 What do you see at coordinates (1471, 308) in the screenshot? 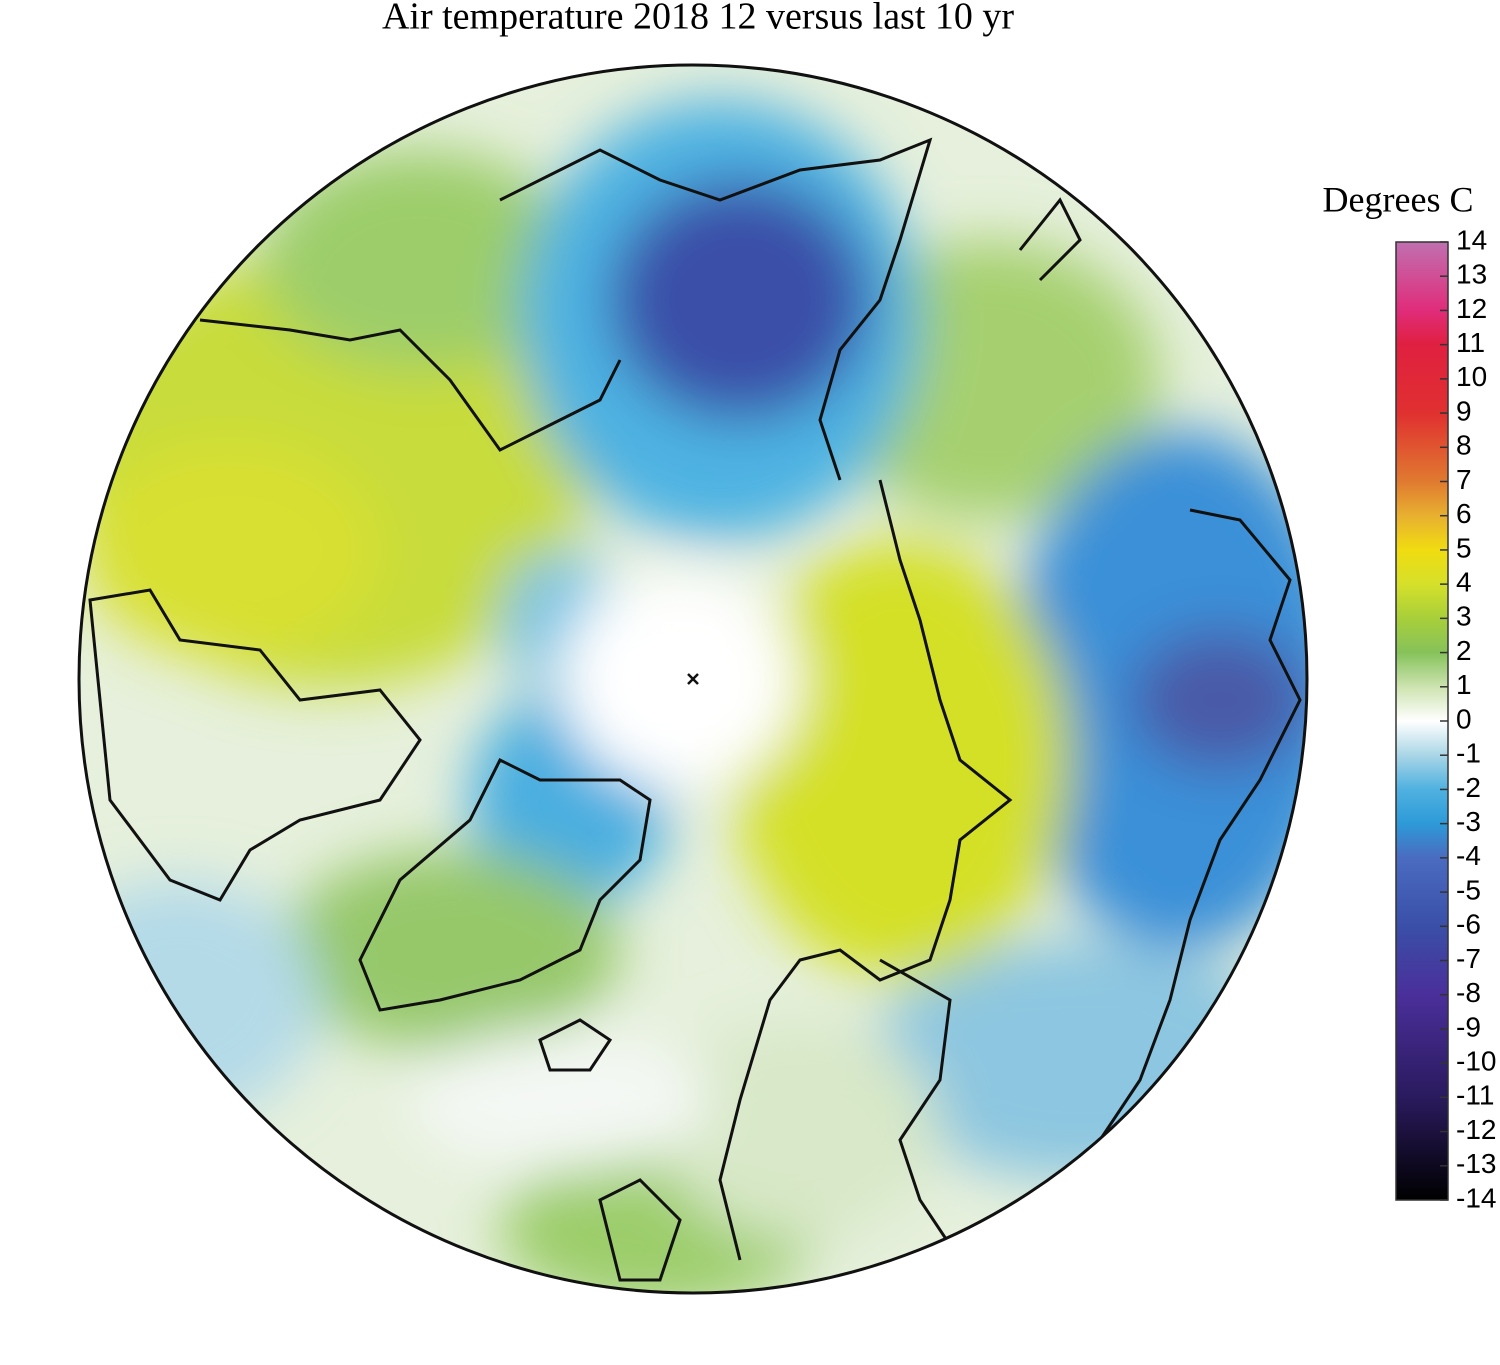
I see `colorbar-tick-label: 12` at bounding box center [1471, 308].